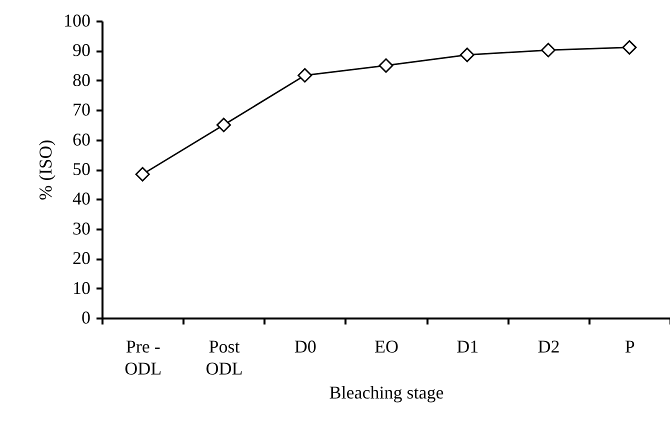 Image resolution: width=670 pixels, height=423 pixels. What do you see at coordinates (386, 392) in the screenshot?
I see `x-axis-title: Bleaching stage` at bounding box center [386, 392].